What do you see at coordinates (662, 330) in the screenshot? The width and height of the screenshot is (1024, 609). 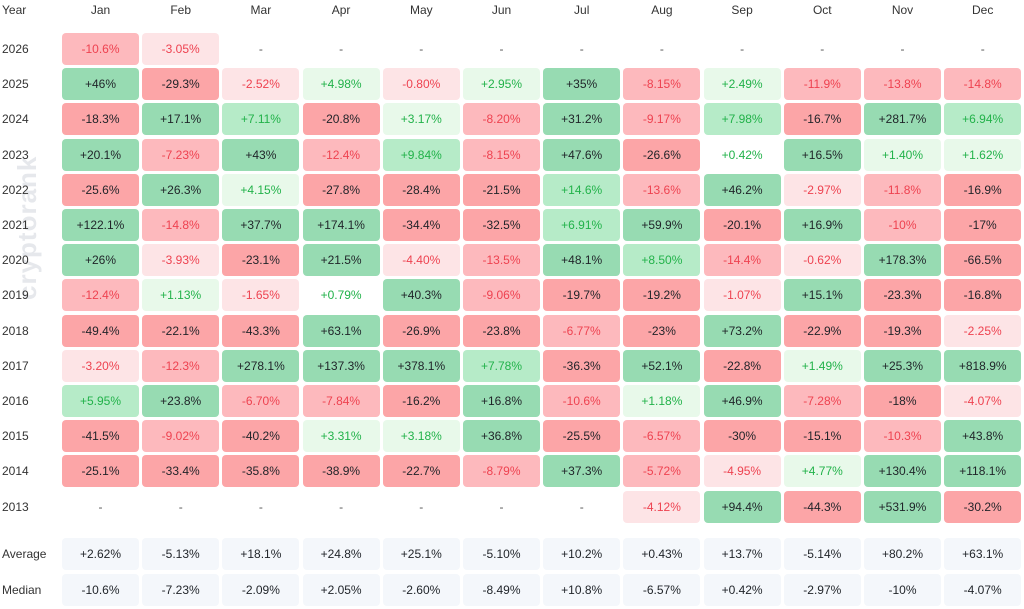 I see `heatmap-cell: -23%` at bounding box center [662, 330].